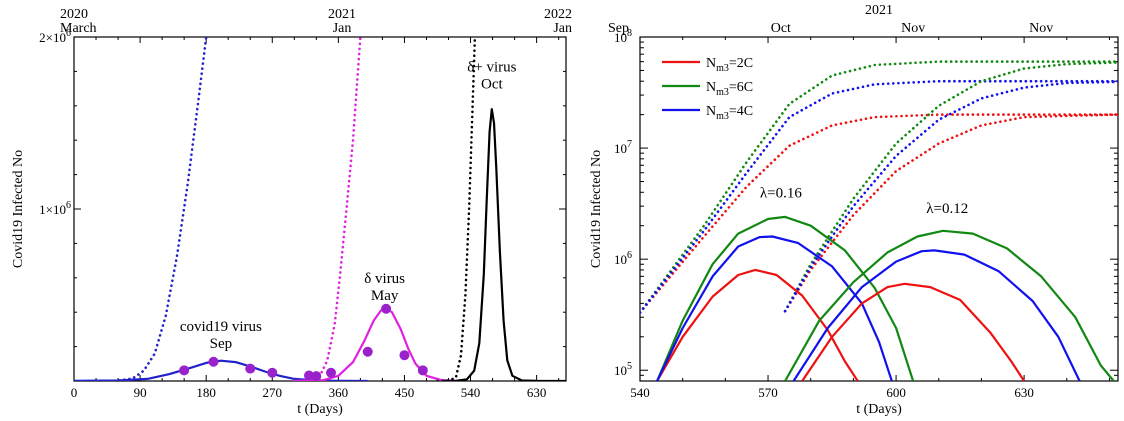 The image size is (1124, 421). Describe the element at coordinates (342, 14) in the screenshot. I see `left-top-axis-year: 2021` at that location.